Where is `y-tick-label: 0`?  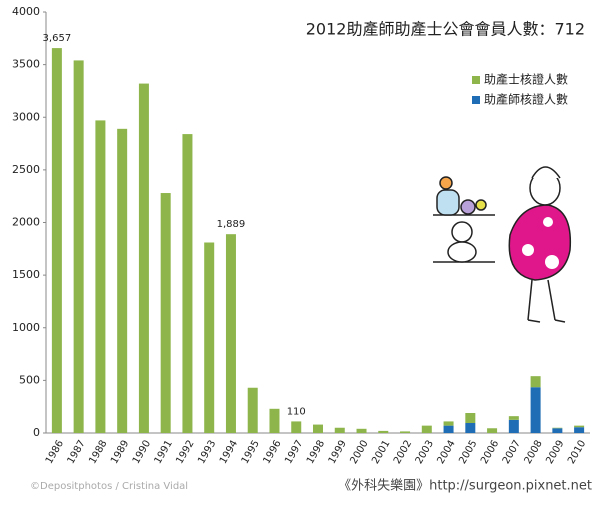
y-tick-label: 0 is located at coordinates (36, 432).